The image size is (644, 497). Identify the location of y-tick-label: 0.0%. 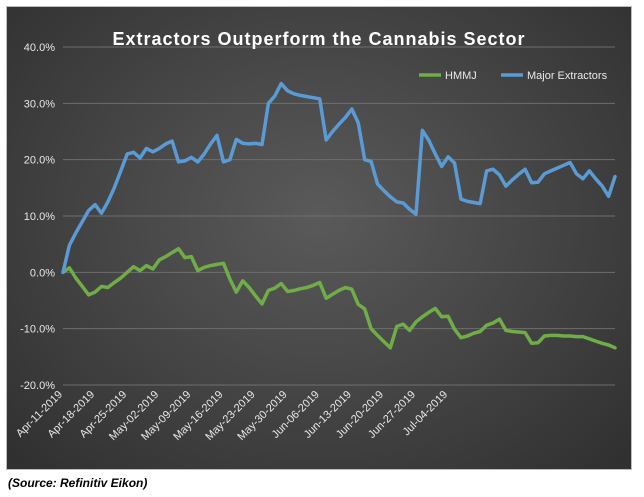
(42, 273).